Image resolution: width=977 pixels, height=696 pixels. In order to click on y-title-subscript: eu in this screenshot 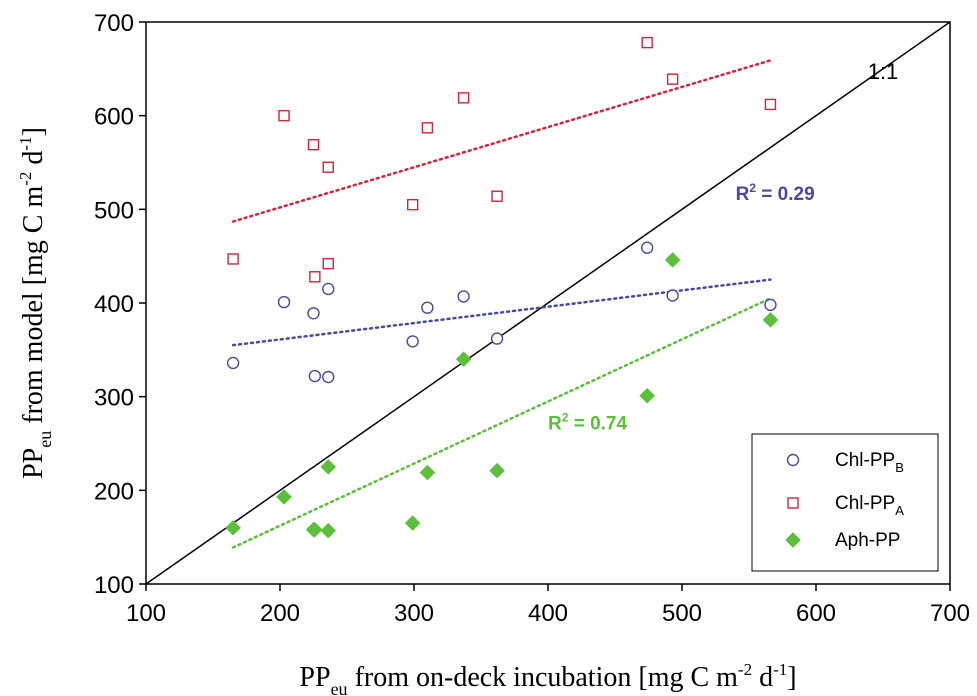, I will do `click(45, 439)`.